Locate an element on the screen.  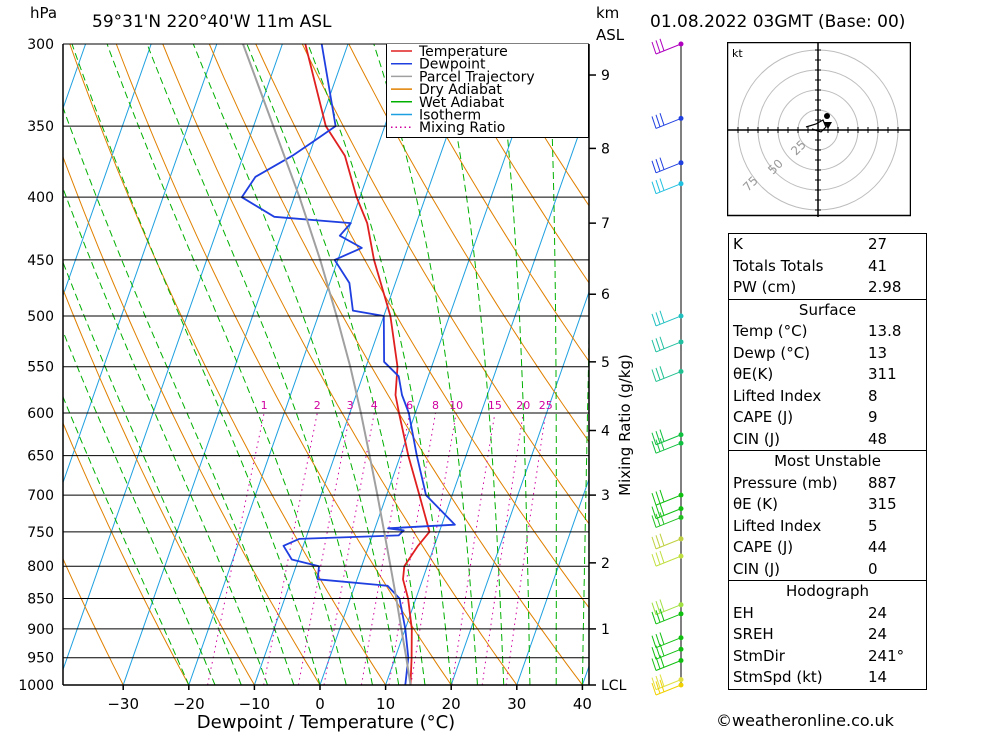
x-tick-label: 20 is located at coordinates (451, 704).